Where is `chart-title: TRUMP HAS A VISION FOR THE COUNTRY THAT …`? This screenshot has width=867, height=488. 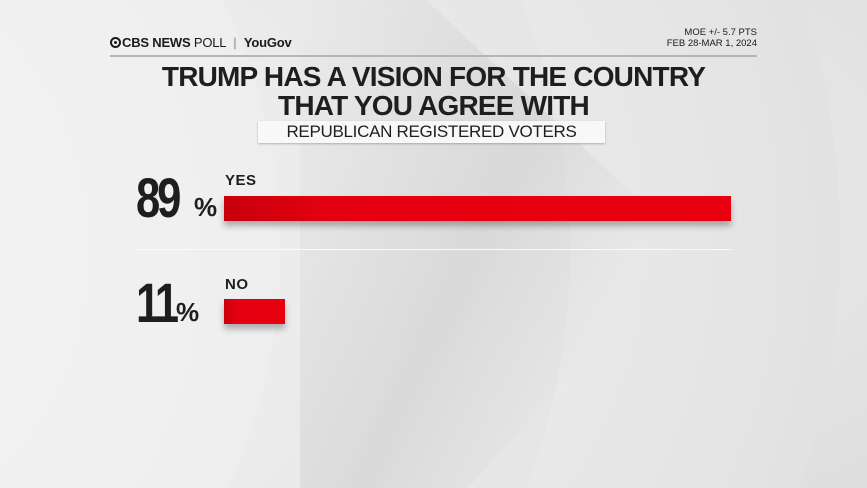
chart-title: TRUMP HAS A VISION FOR THE COUNTRY THAT … is located at coordinates (433, 91).